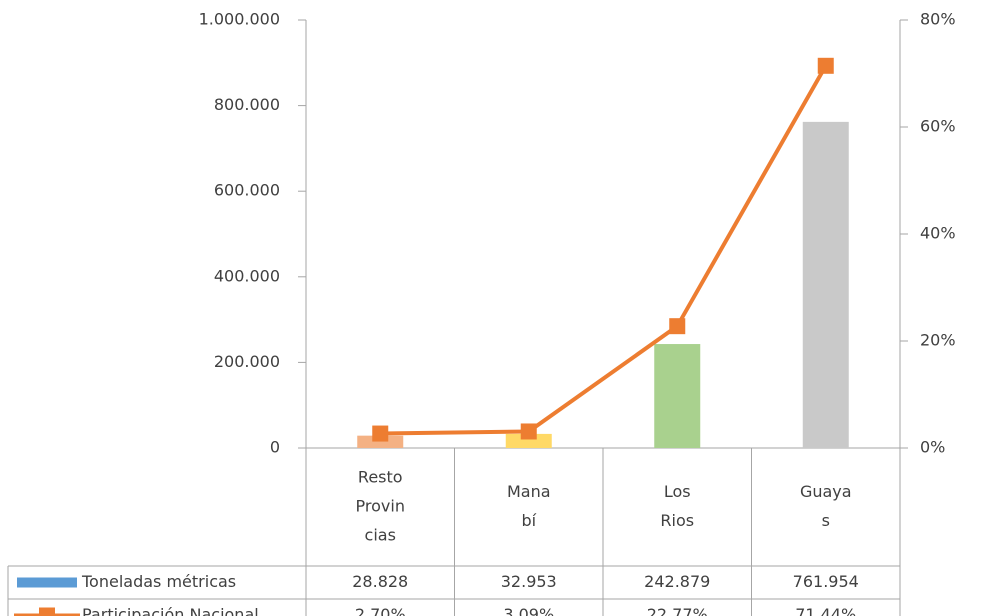 The image size is (981, 616). I want to click on table-value: 242.879, so click(677, 581).